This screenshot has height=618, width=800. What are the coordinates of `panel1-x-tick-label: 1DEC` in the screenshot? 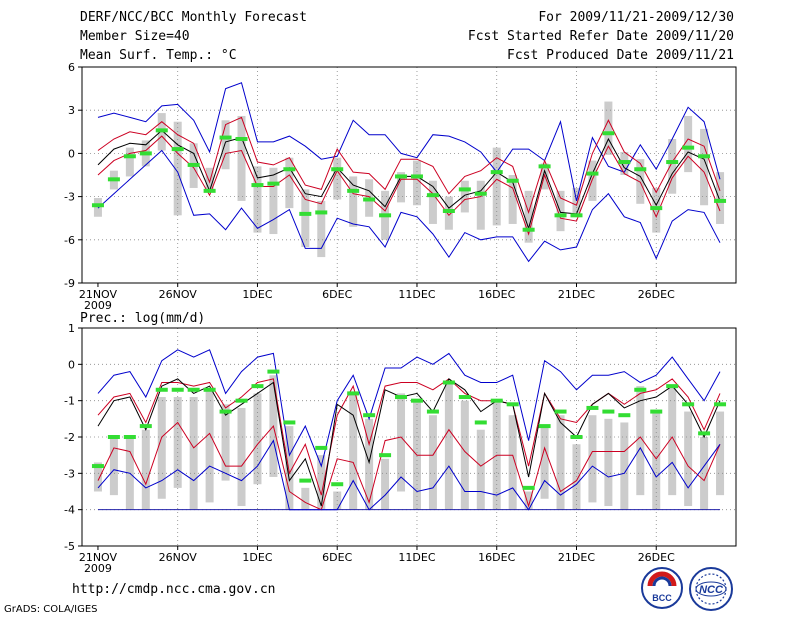 It's located at (257, 294).